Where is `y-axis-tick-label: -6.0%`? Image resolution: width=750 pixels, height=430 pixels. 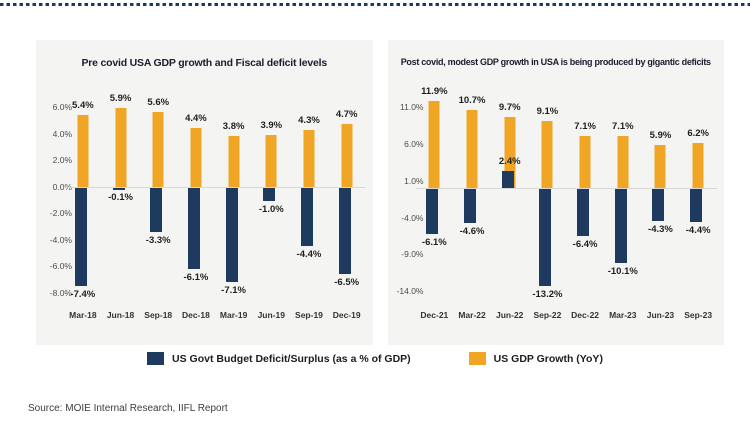
y-axis-tick-label: -6.0% is located at coordinates (60, 266).